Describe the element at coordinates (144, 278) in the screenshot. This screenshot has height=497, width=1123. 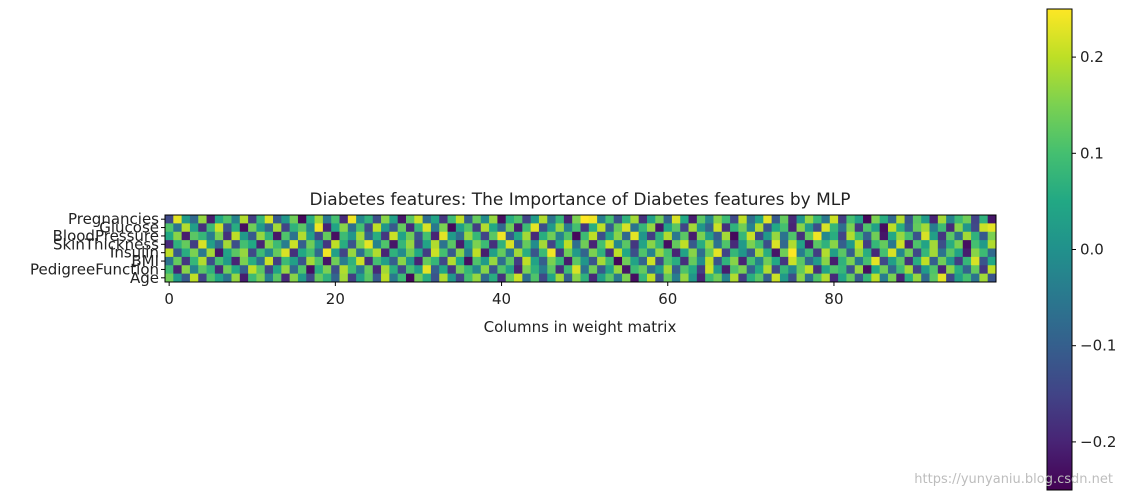
I see `row-label: Age` at that location.